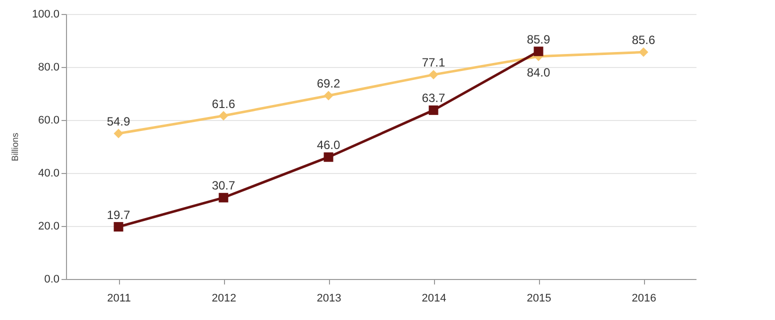 The width and height of the screenshot is (775, 320). Describe the element at coordinates (224, 185) in the screenshot. I see `data-label: 30.7` at that location.